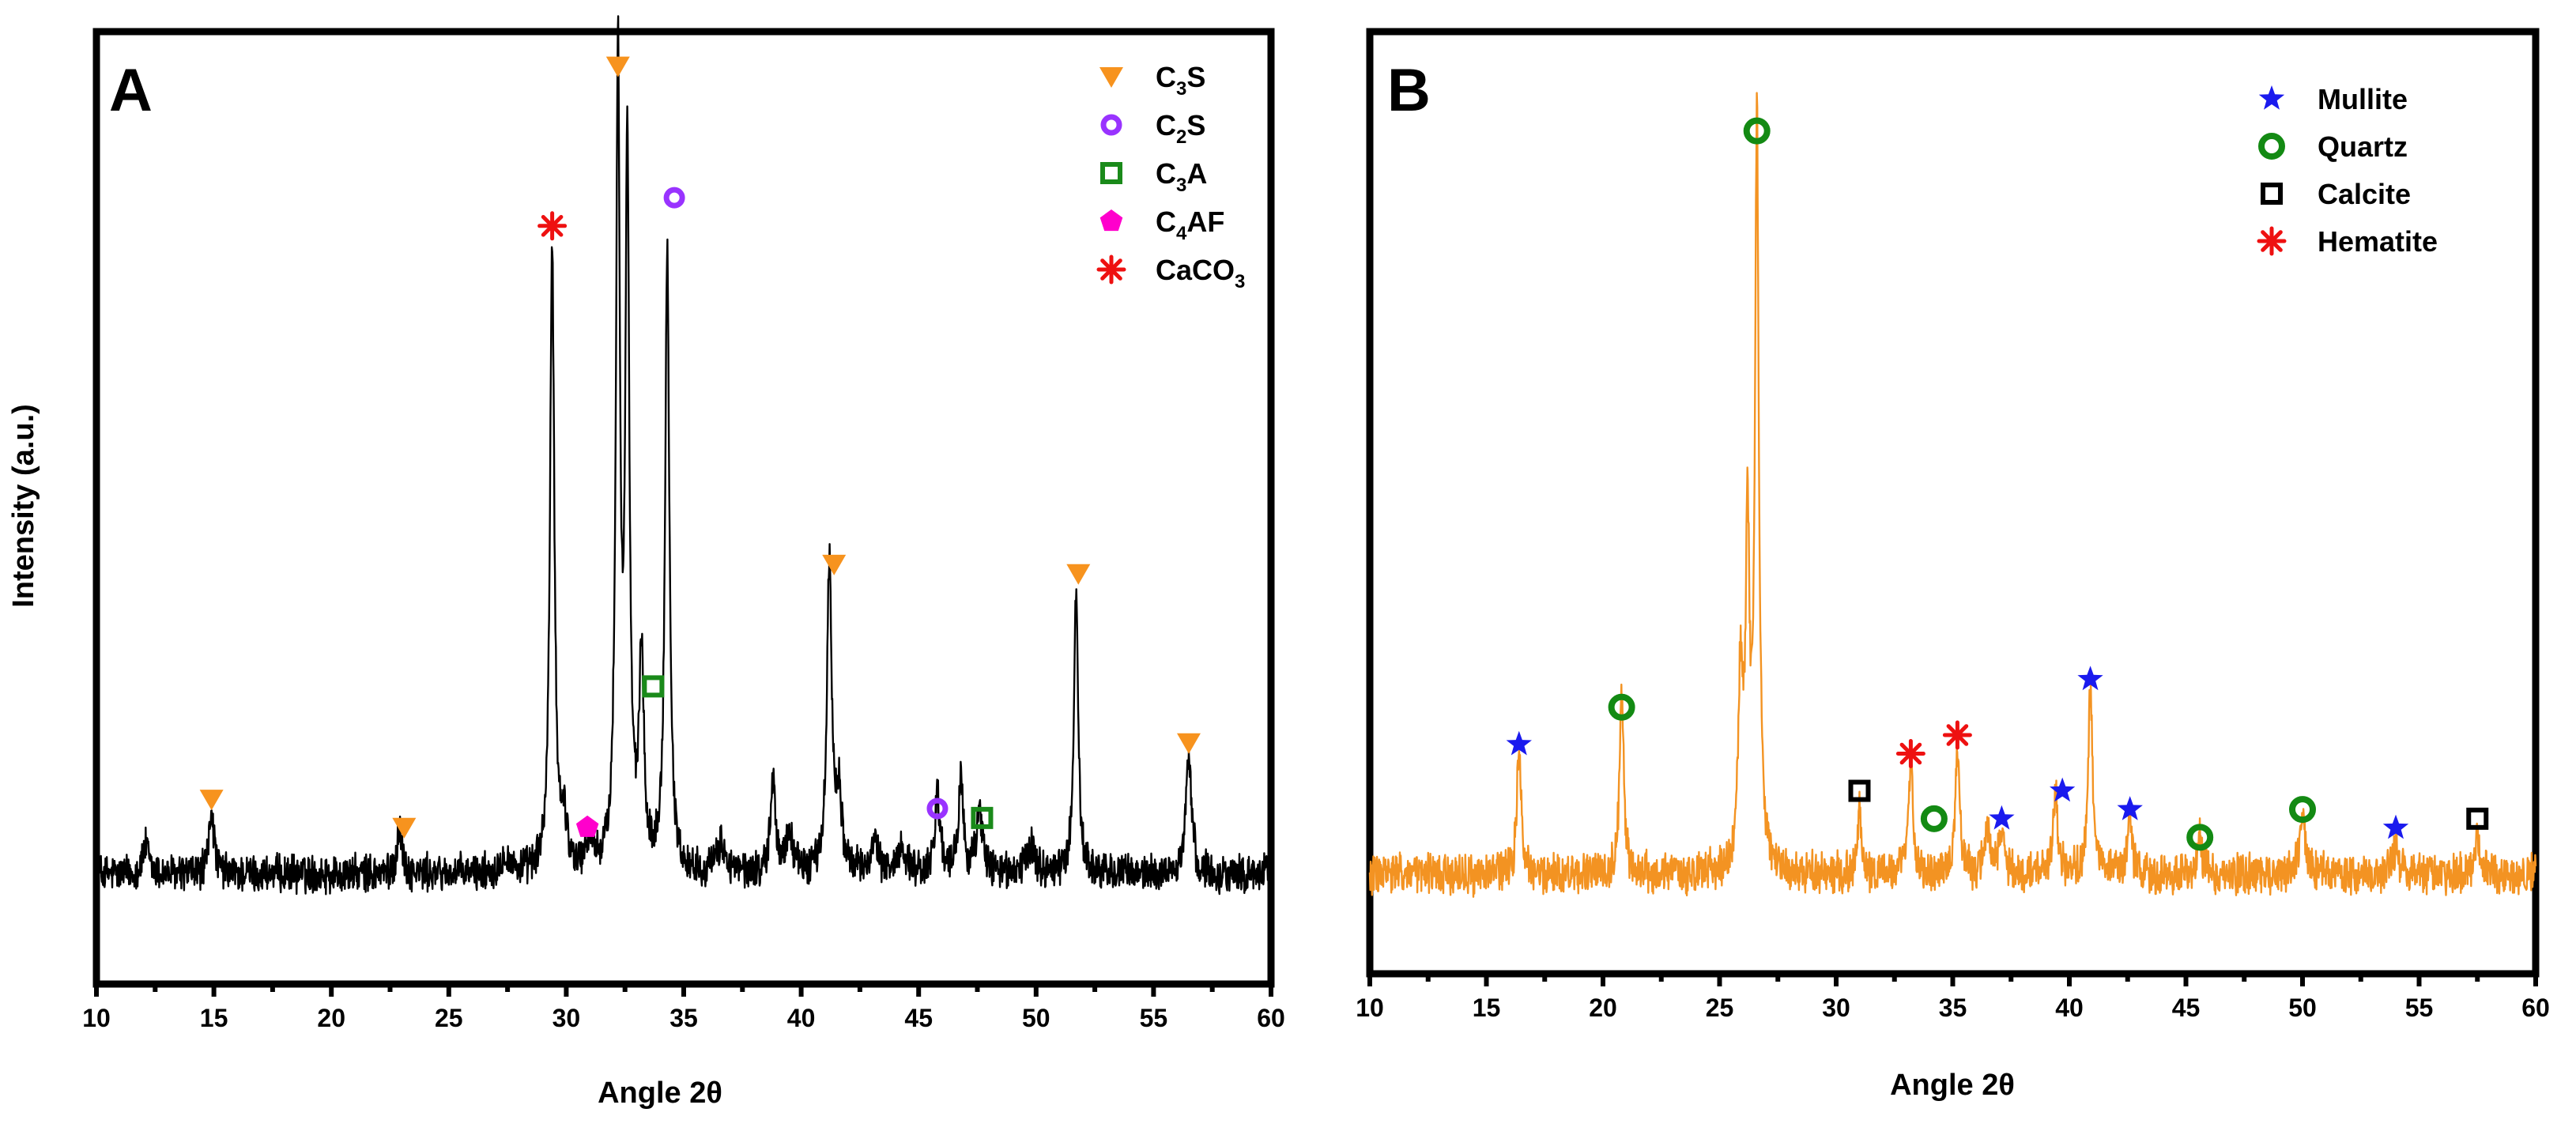 The height and width of the screenshot is (1135, 2576). Describe the element at coordinates (1111, 125) in the screenshot. I see `legend-marker-c2s` at that location.